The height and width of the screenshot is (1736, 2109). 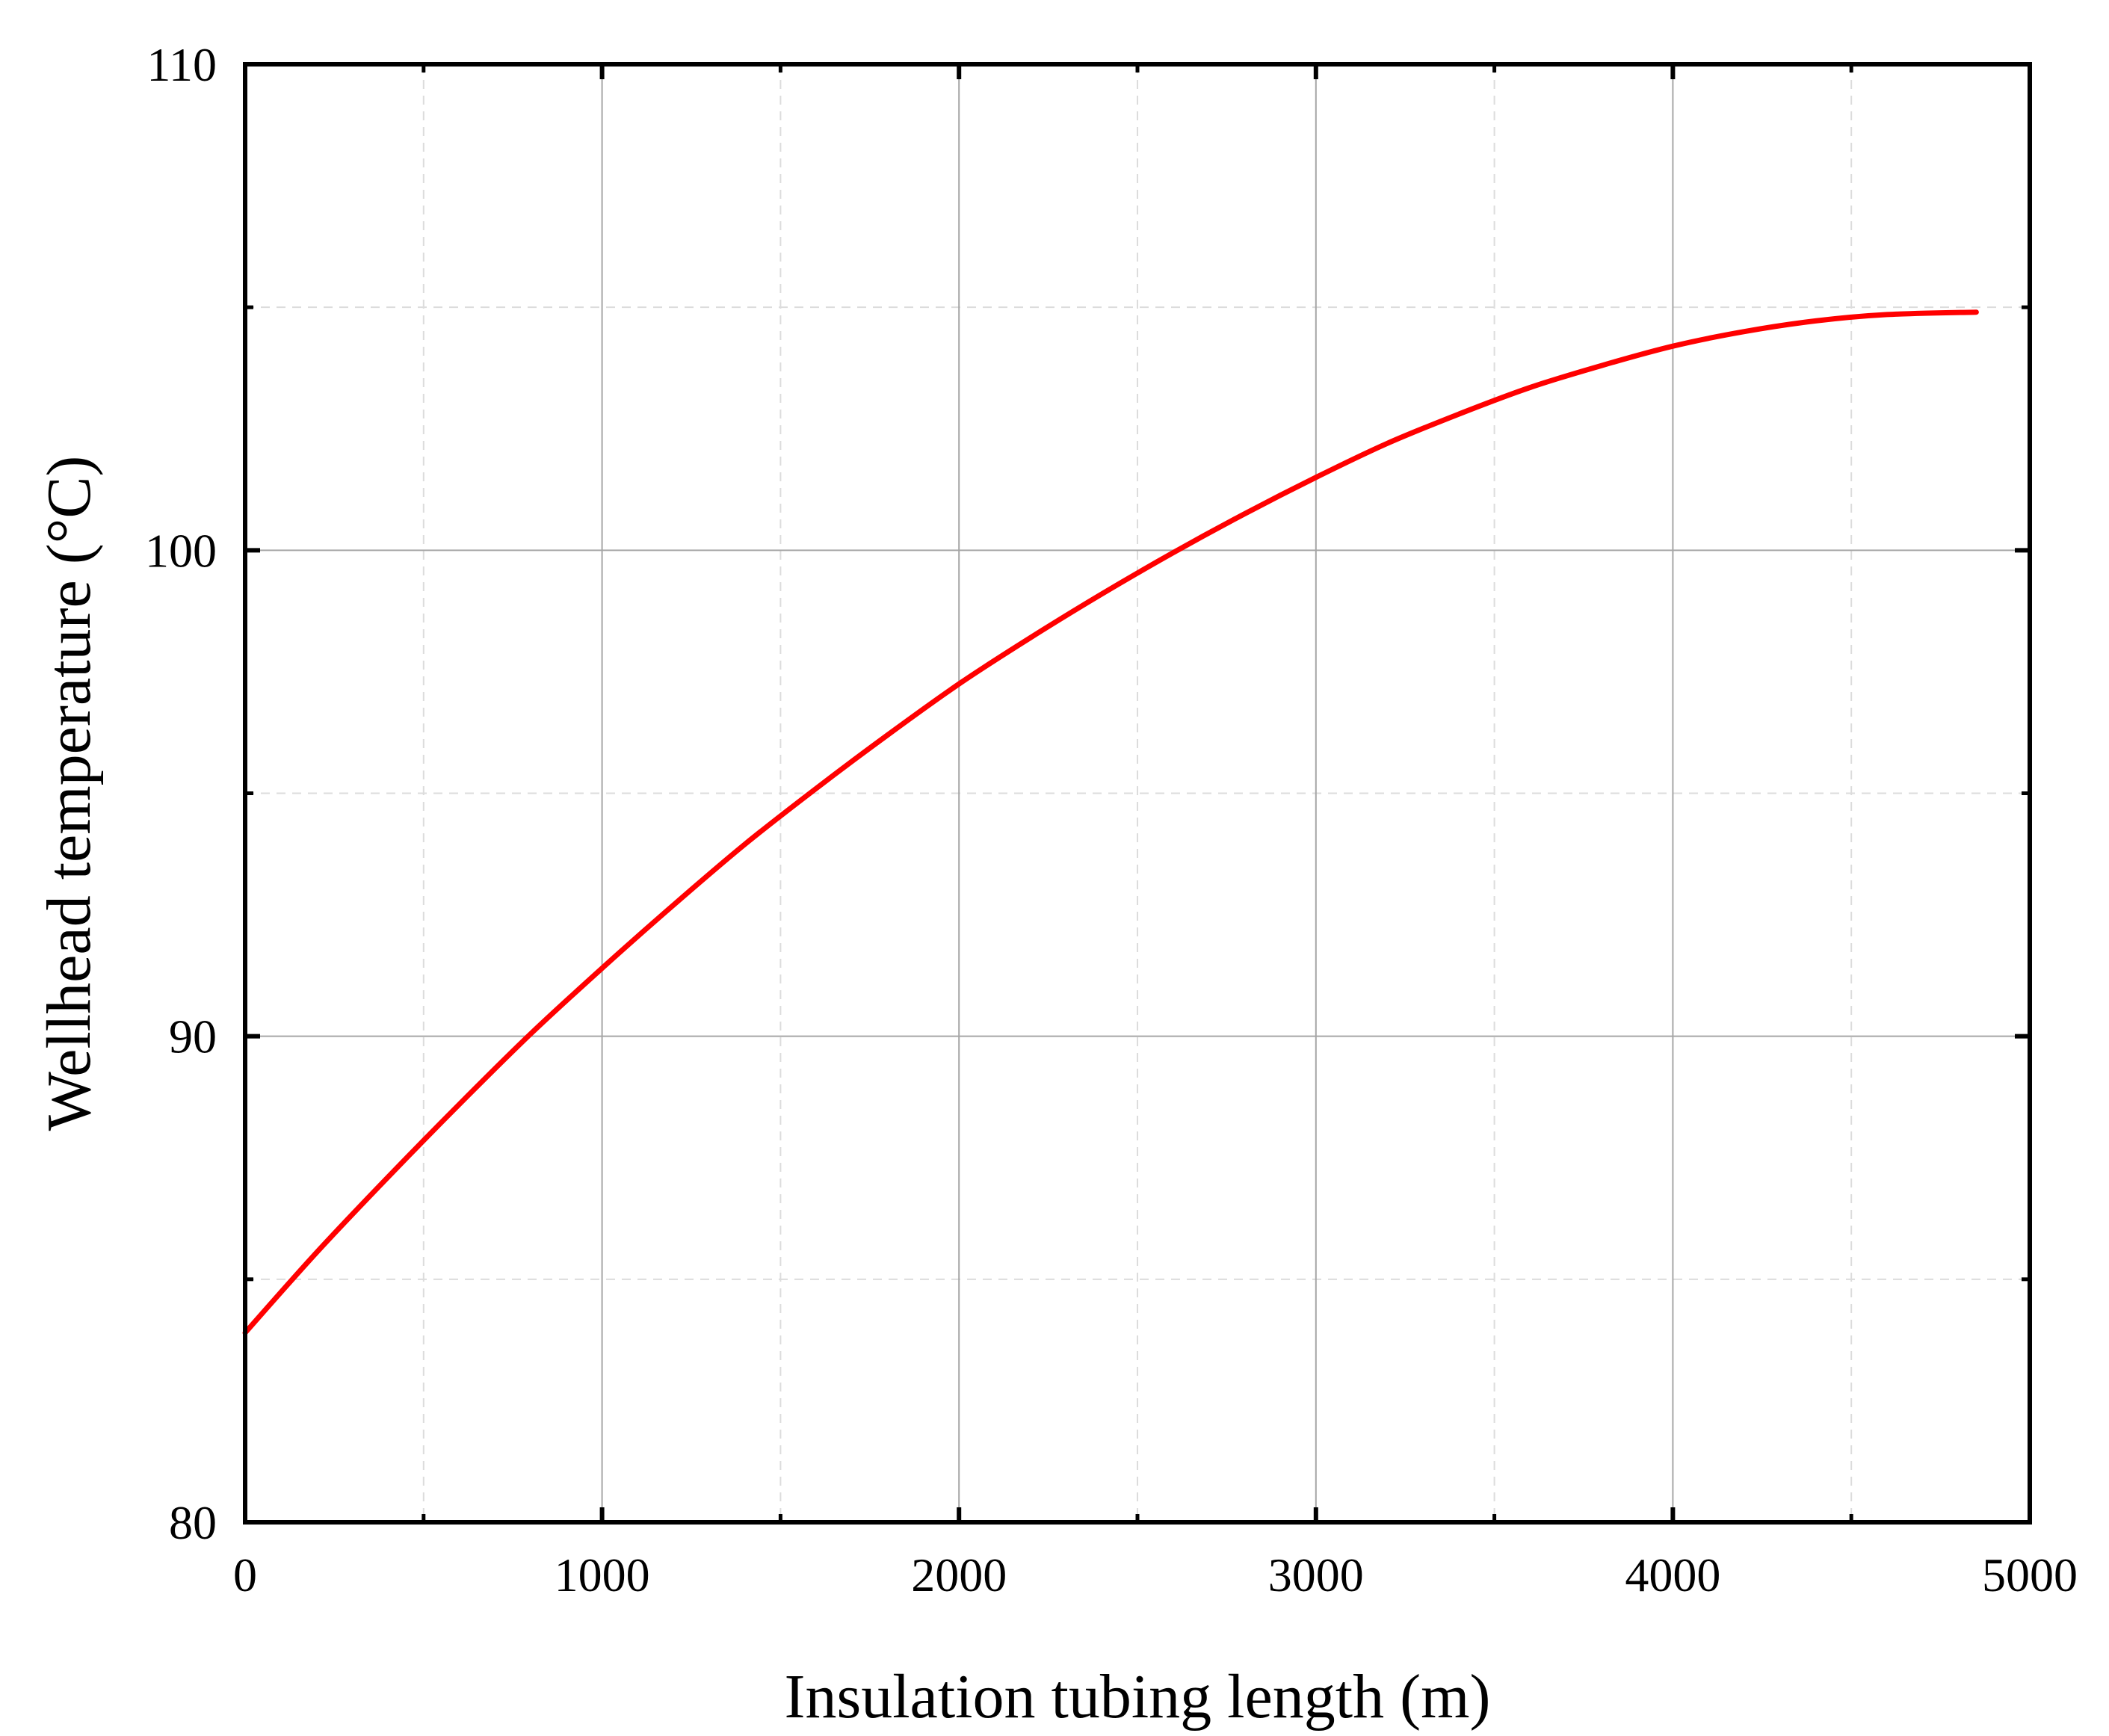 What do you see at coordinates (69, 794) in the screenshot?
I see `y-axis-title: Wellhead temperature (°C)` at bounding box center [69, 794].